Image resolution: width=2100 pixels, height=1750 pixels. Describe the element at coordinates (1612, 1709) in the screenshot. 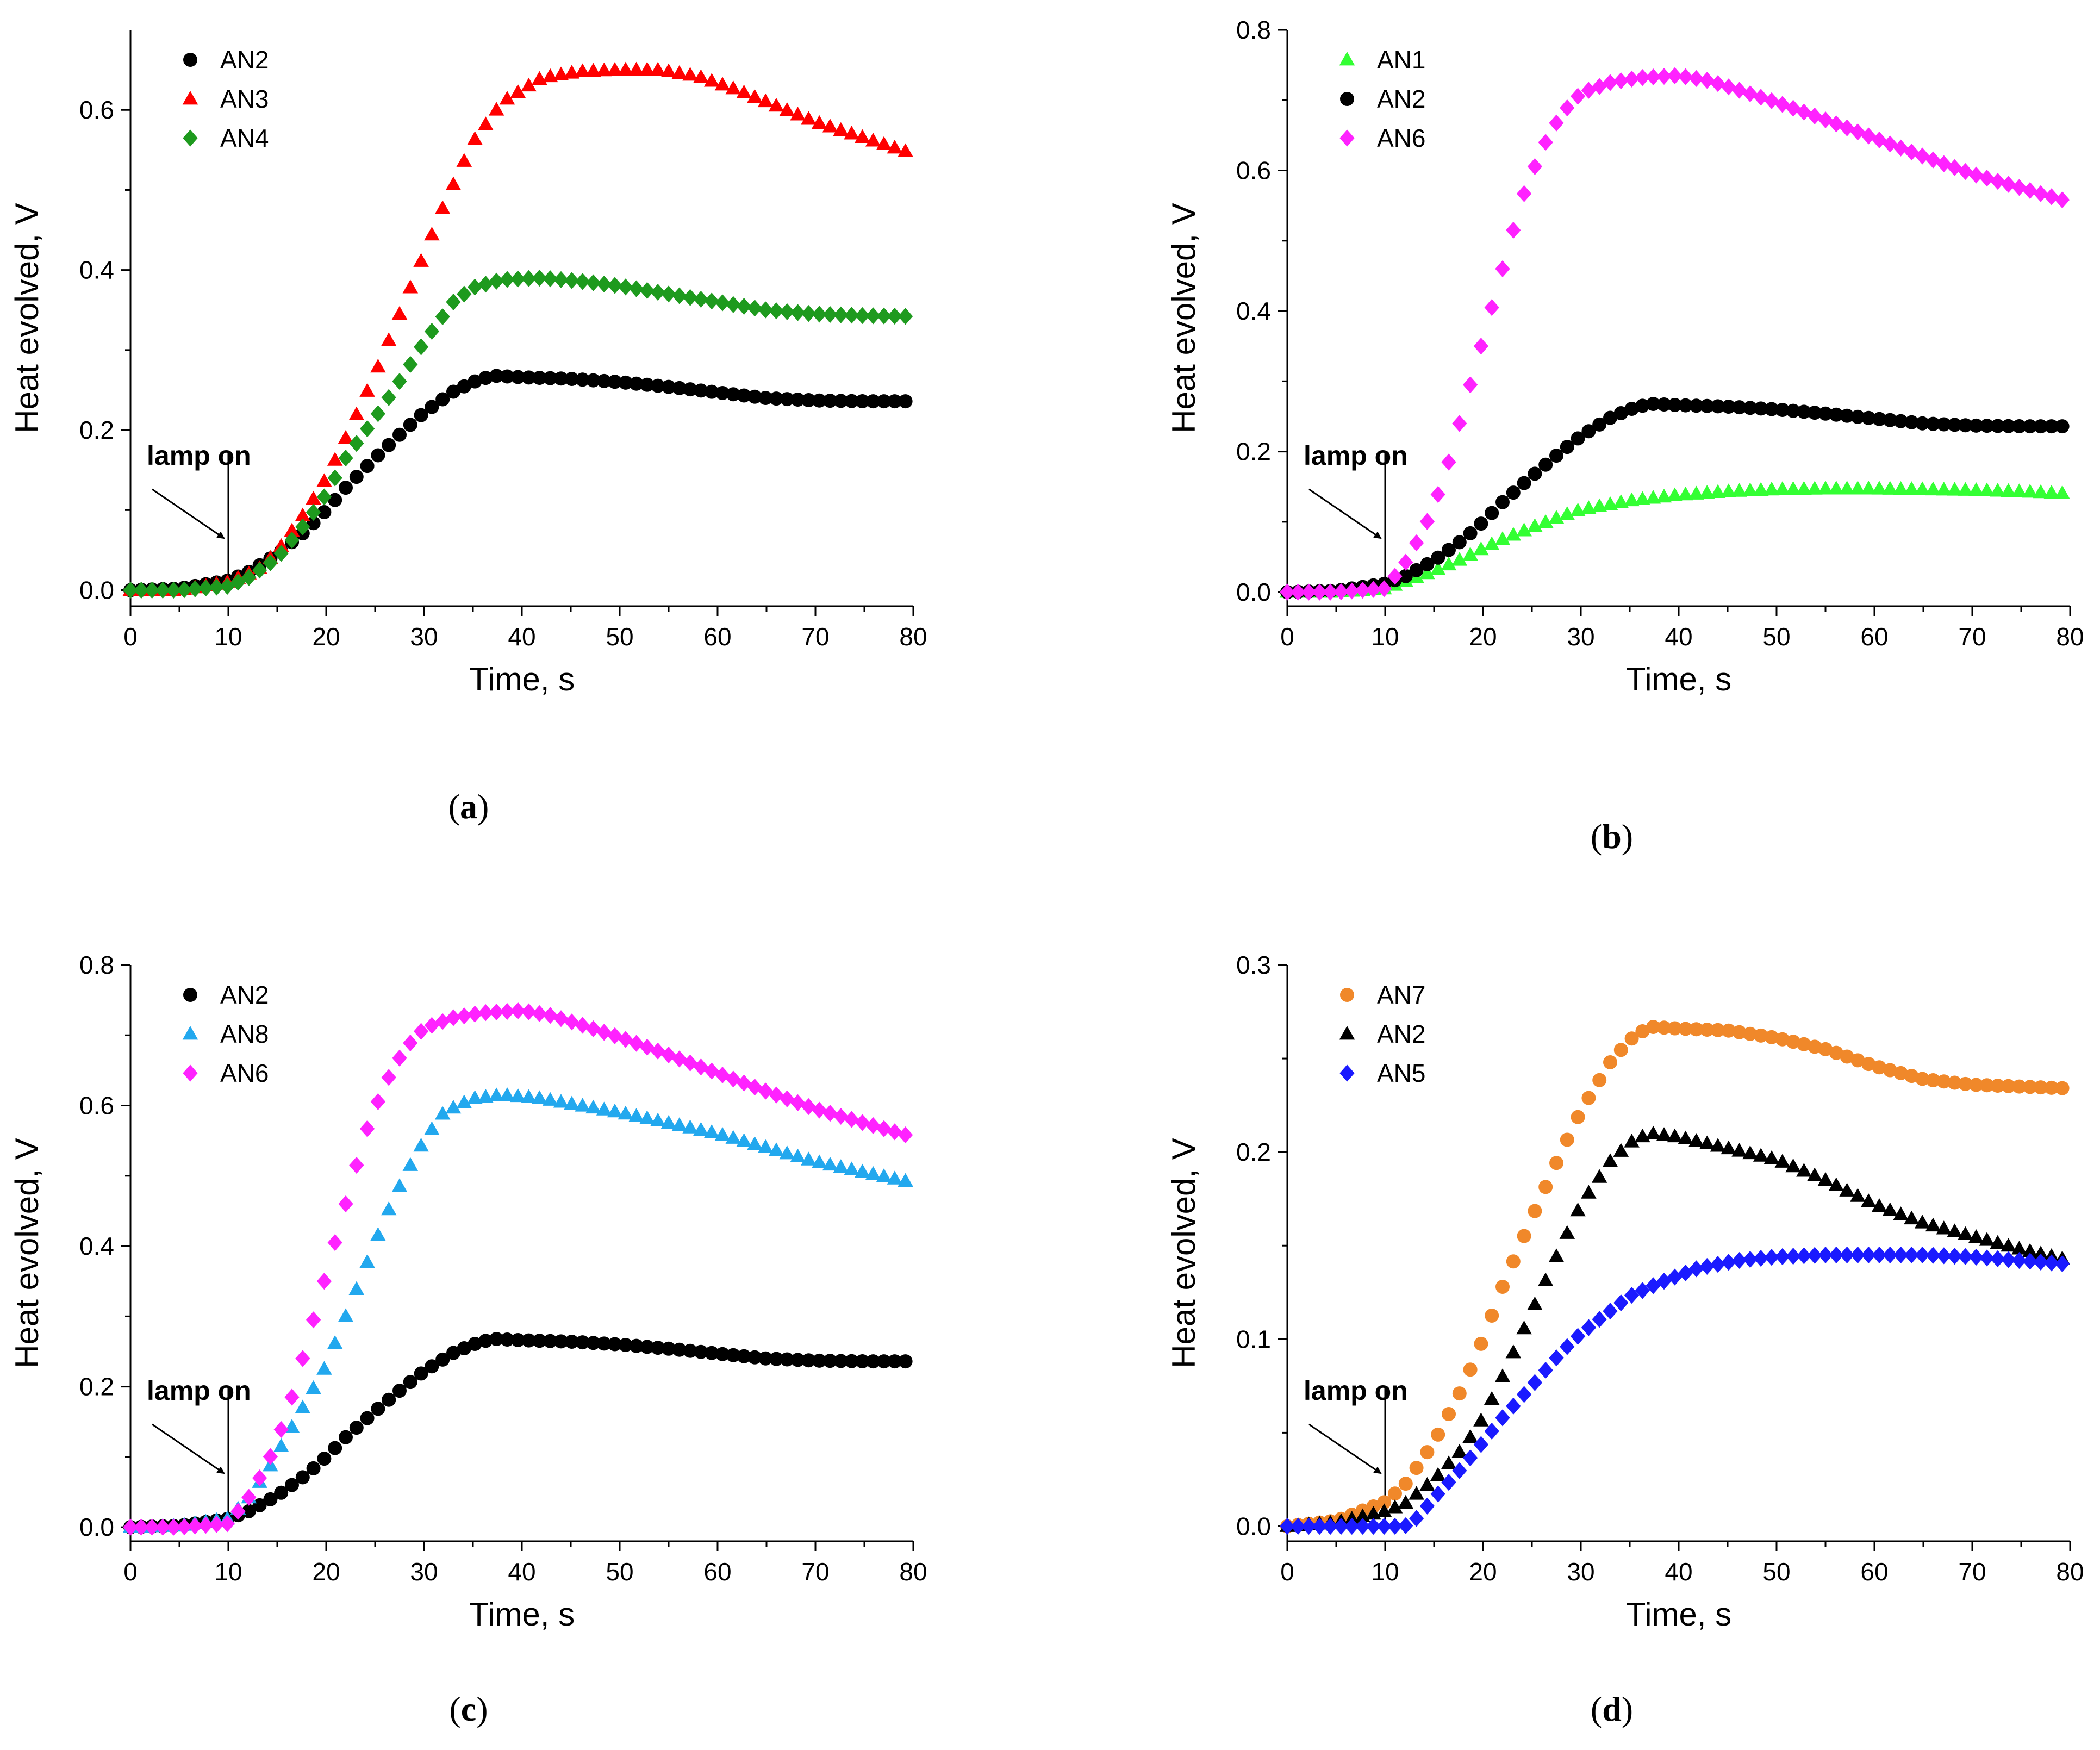

I see `panel-caption: (d)` at that location.